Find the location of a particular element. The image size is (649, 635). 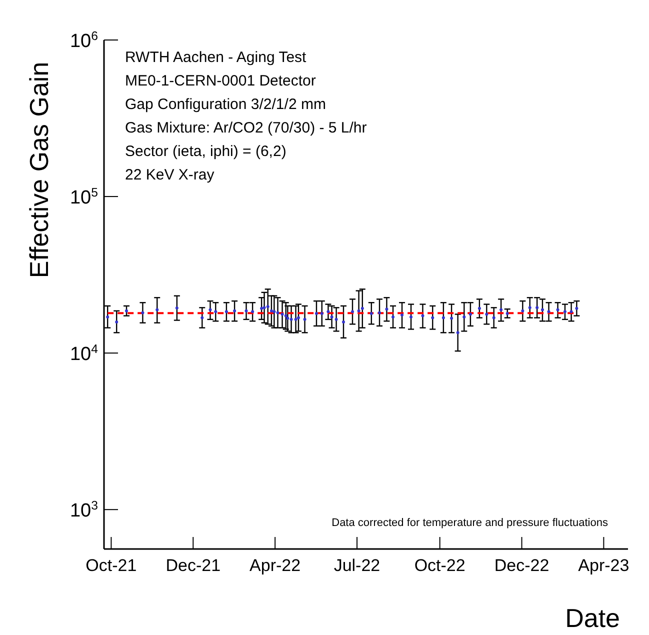

x-tick-label: Oct-21 is located at coordinates (111, 565).